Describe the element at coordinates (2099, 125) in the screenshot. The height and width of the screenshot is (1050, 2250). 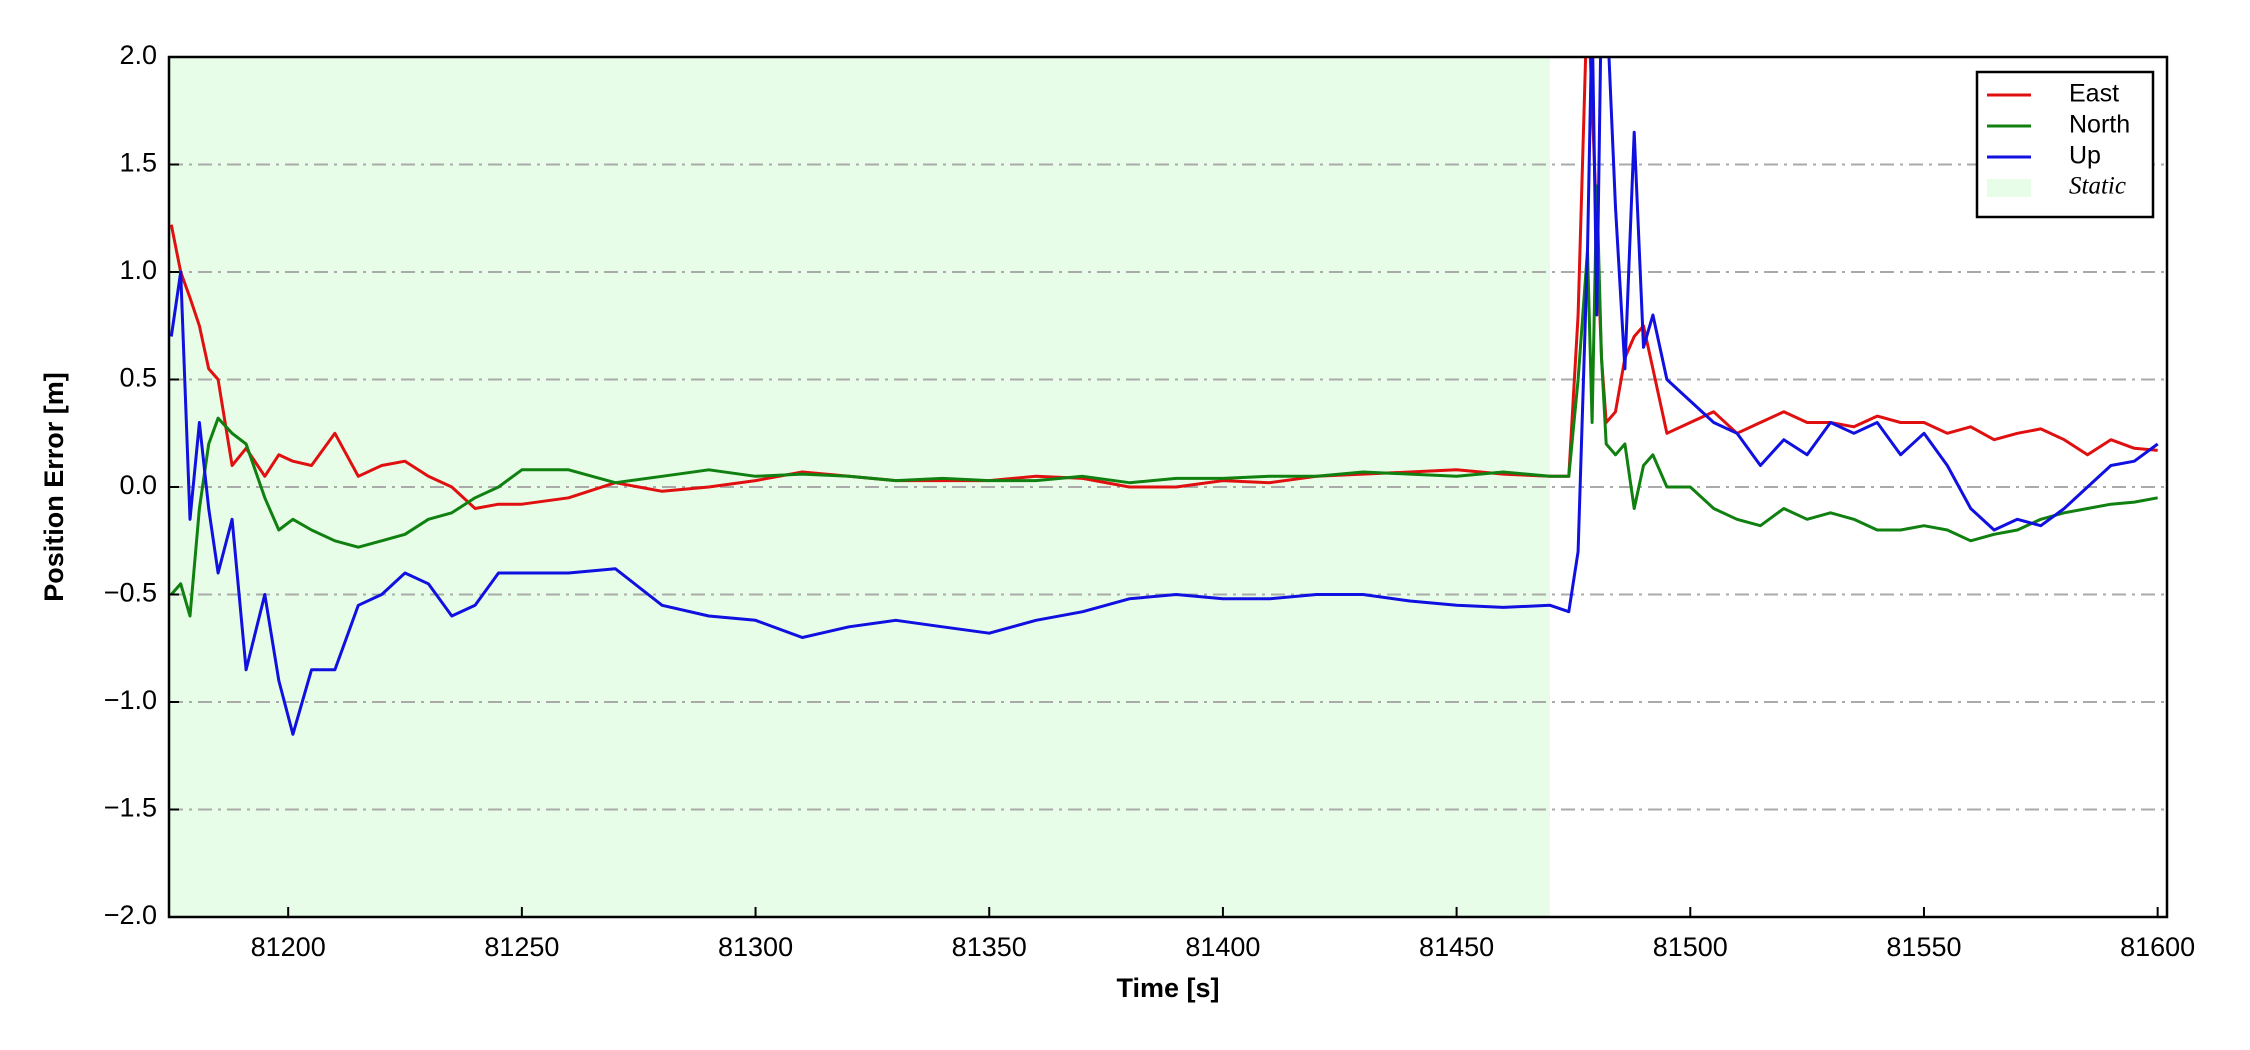
I see `legend-label: North` at that location.